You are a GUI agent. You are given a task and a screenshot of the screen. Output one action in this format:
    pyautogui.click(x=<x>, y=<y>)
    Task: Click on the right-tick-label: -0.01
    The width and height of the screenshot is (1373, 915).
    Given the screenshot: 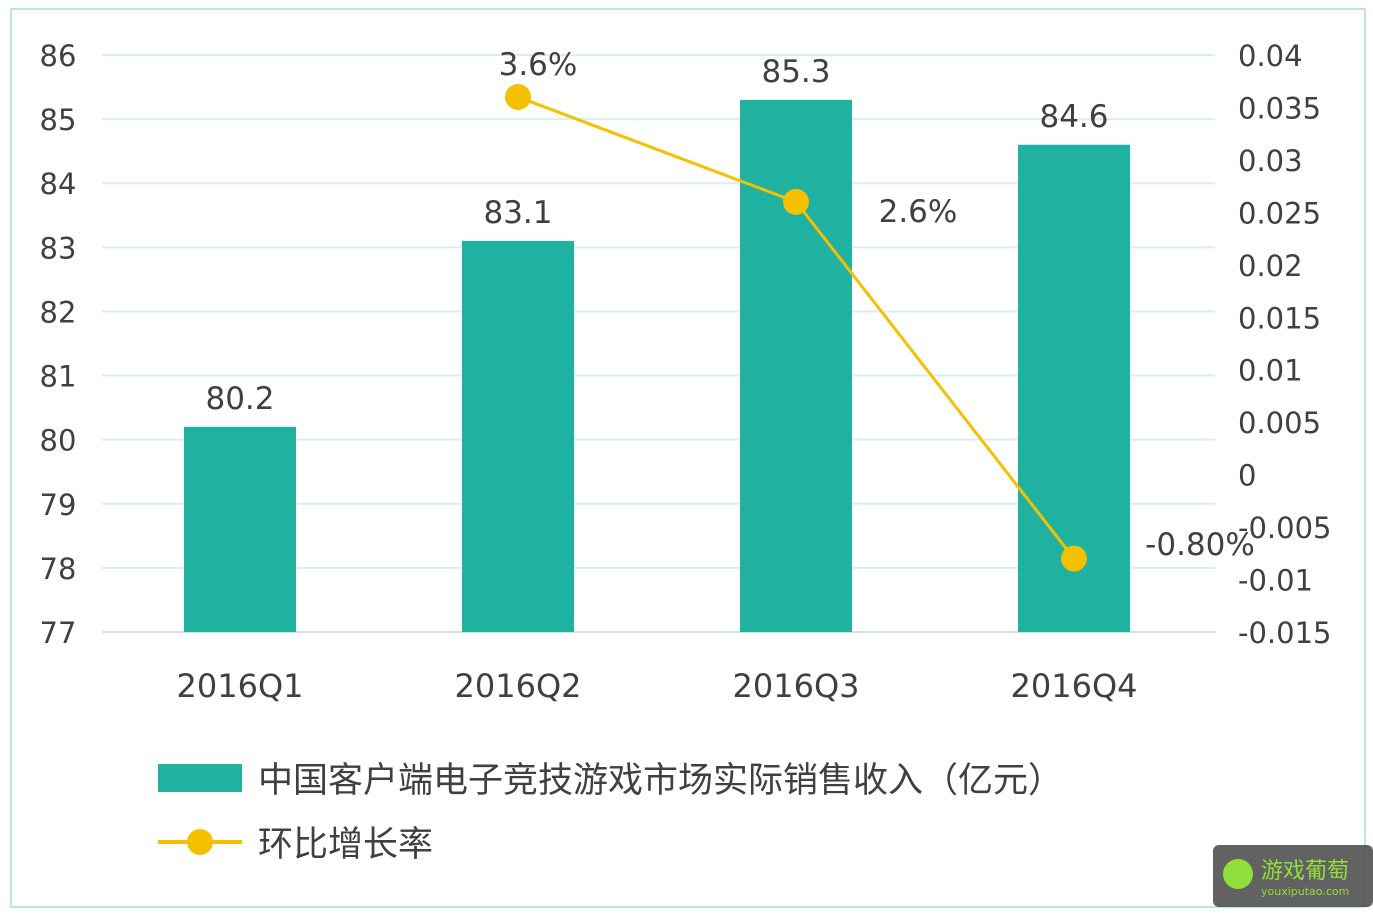 What is the action you would take?
    pyautogui.click(x=1275, y=581)
    